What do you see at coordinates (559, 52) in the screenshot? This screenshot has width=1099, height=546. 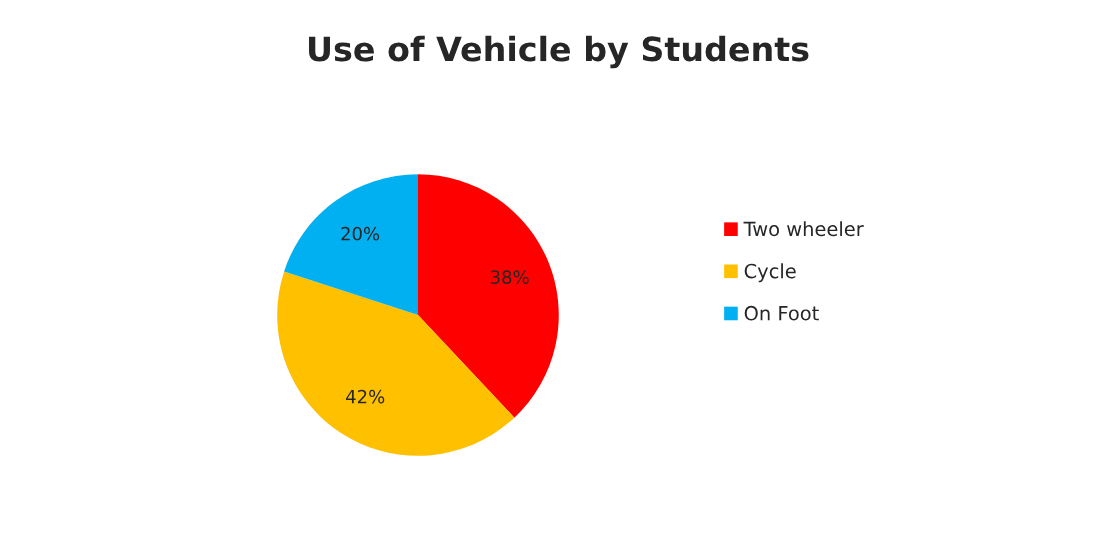 I see `chart-title: Use of Vehicle by Students` at bounding box center [559, 52].